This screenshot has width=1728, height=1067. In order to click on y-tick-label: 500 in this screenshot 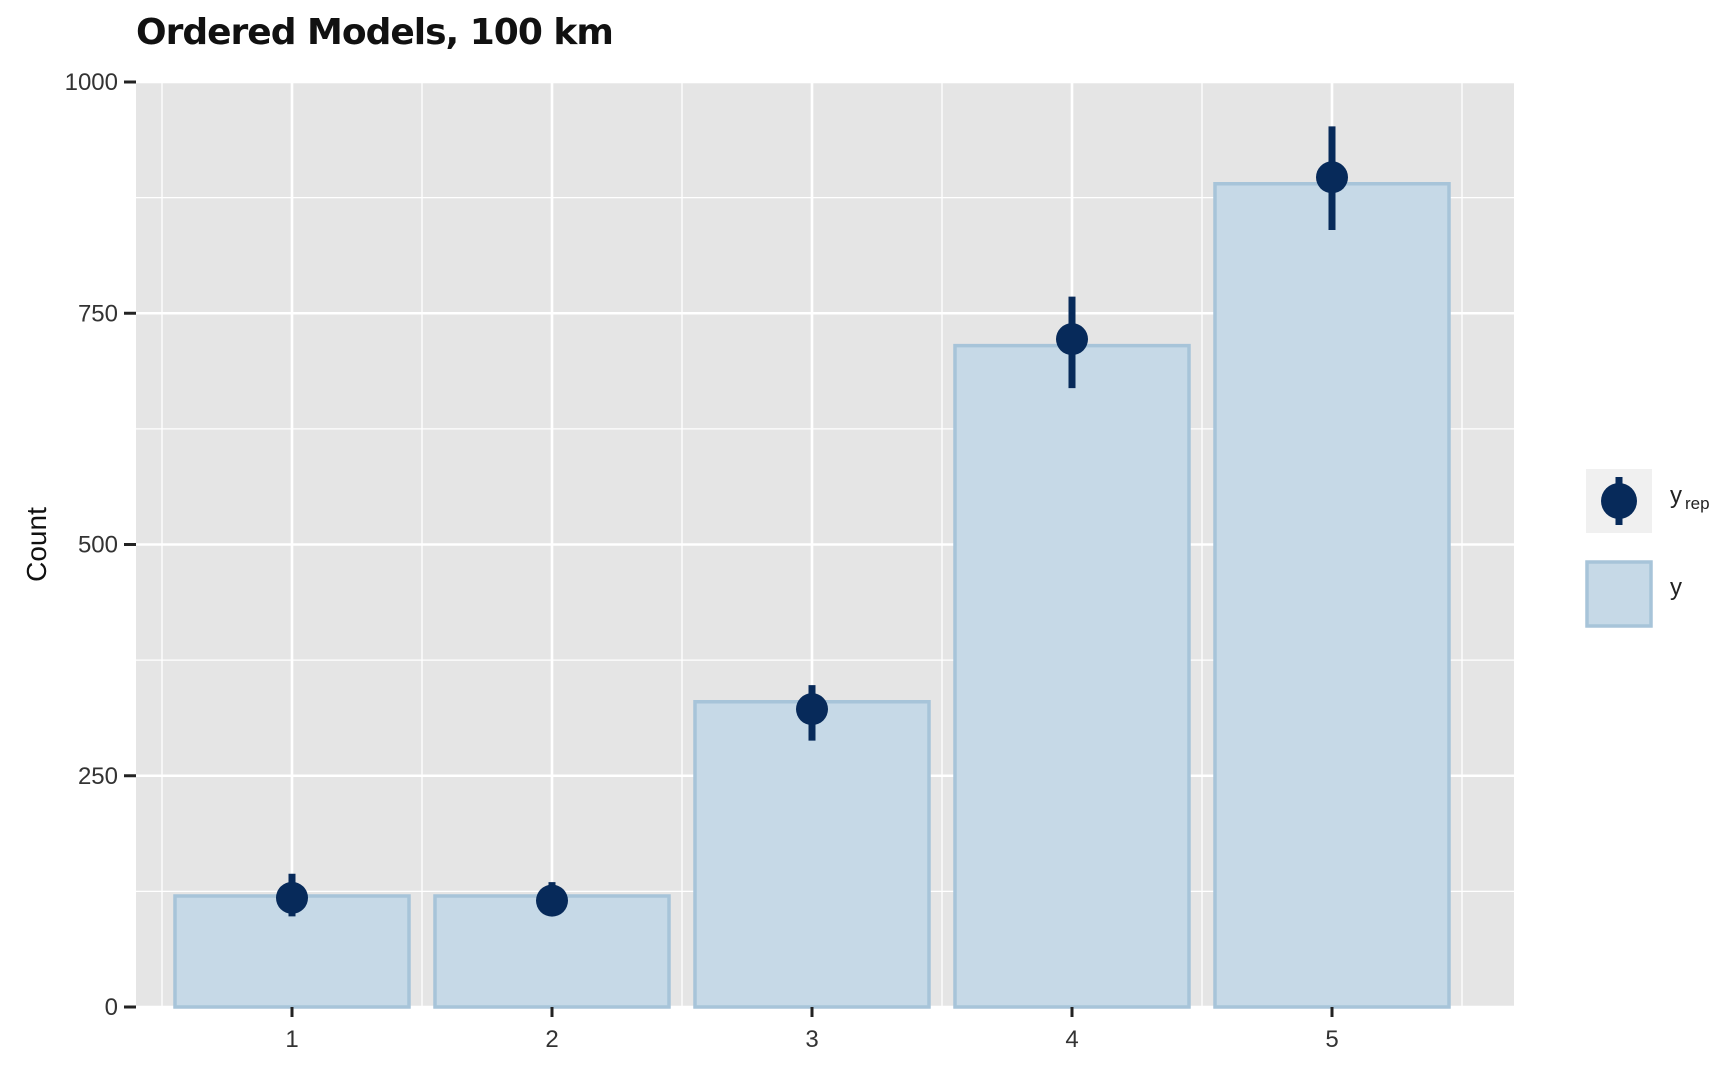, I will do `click(98, 545)`.